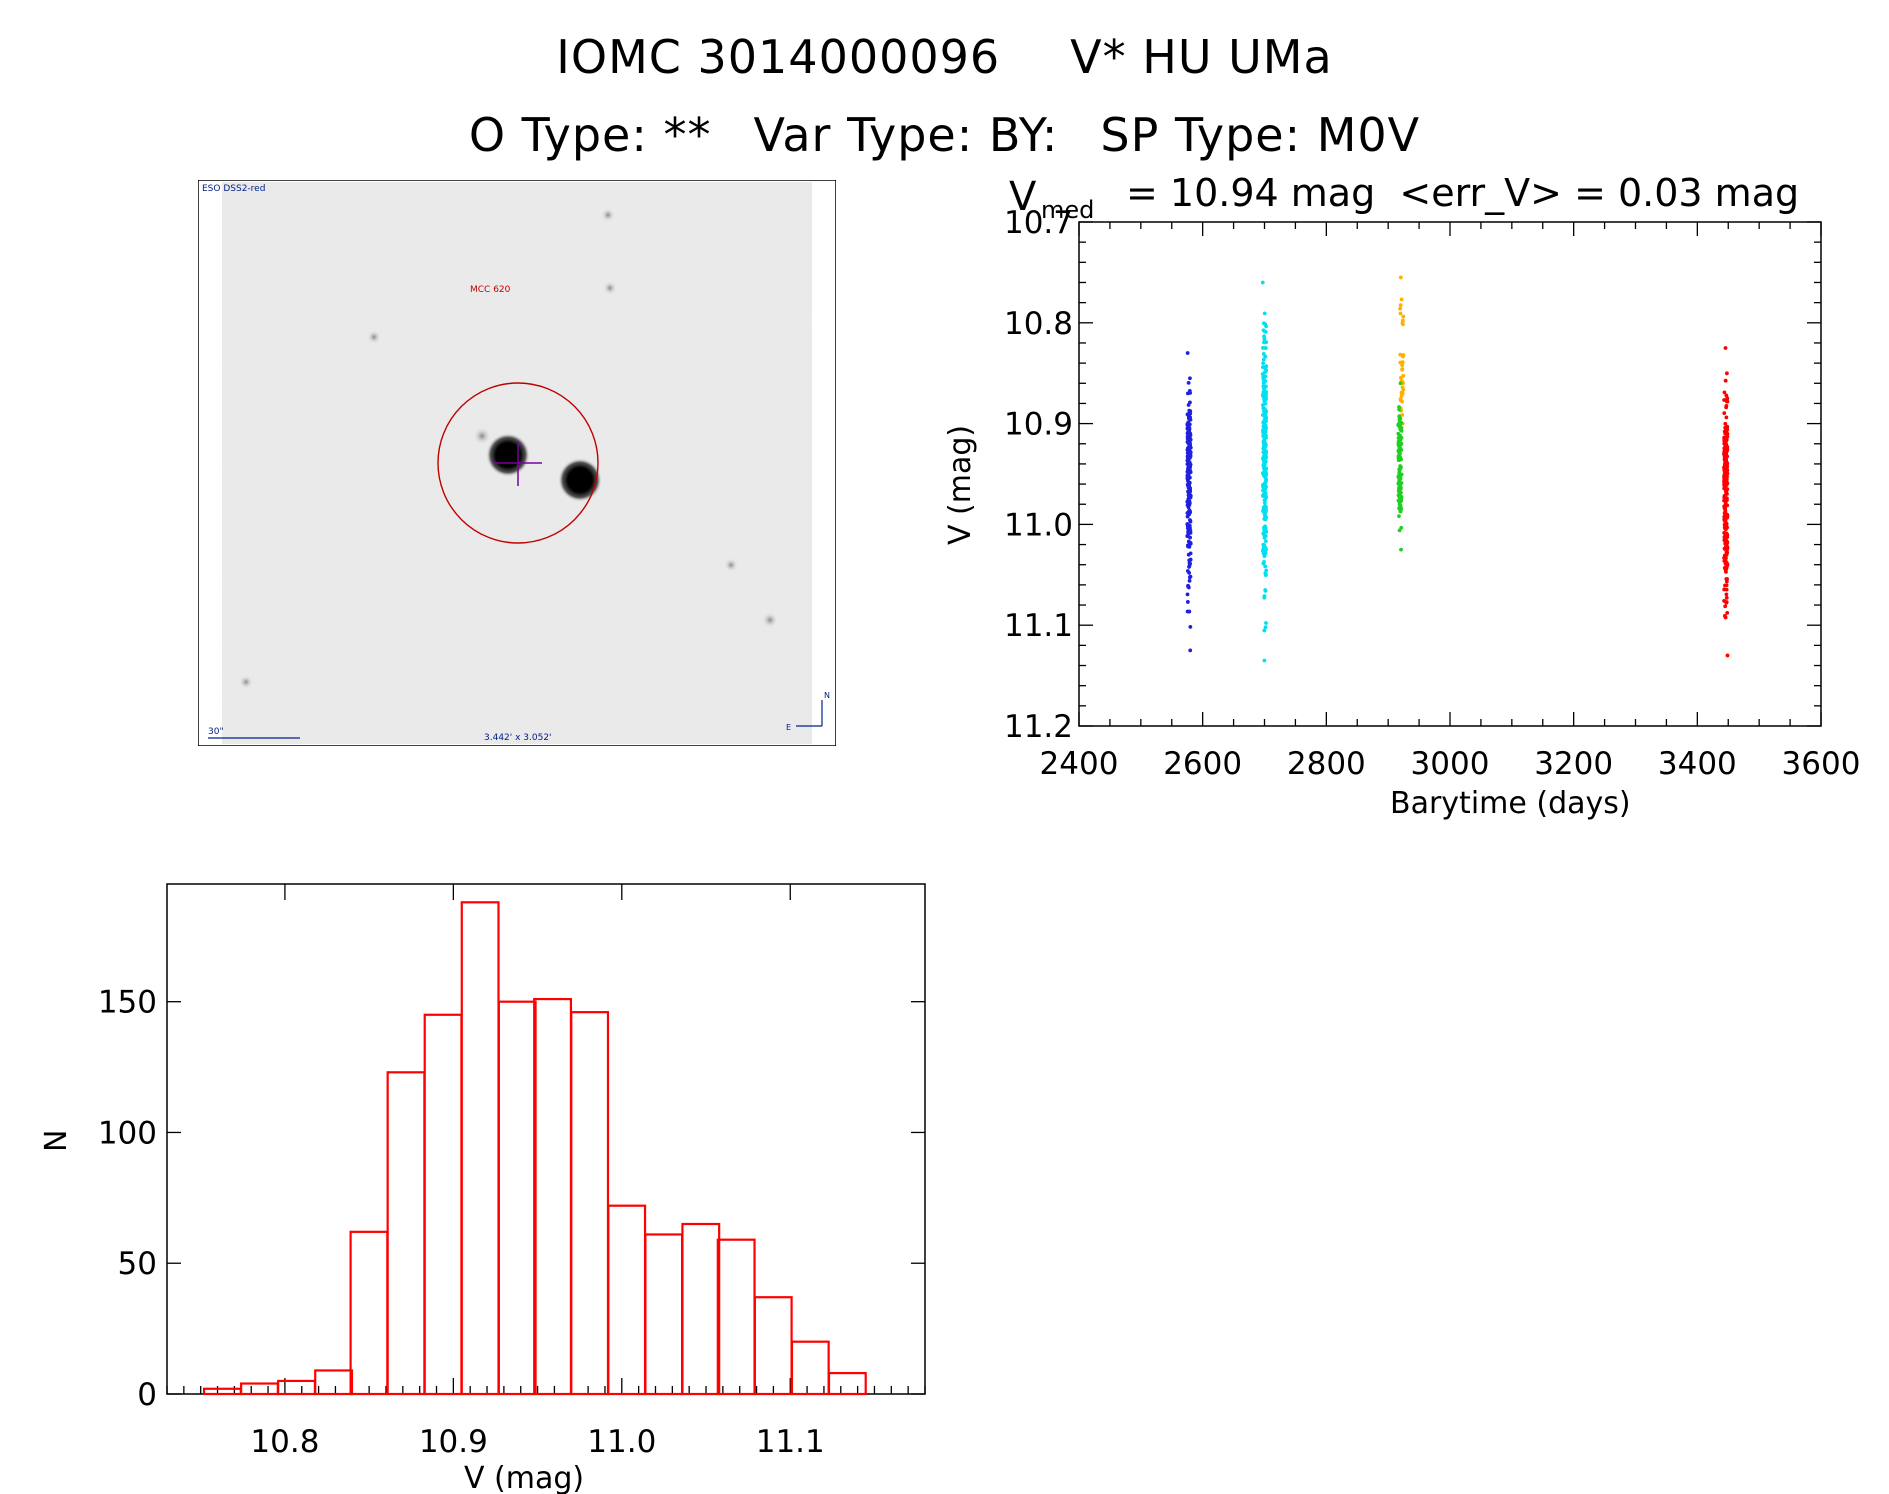 The image size is (1889, 1494). What do you see at coordinates (1326, 764) in the screenshot?
I see `lc-x-tick-label: 2800` at bounding box center [1326, 764].